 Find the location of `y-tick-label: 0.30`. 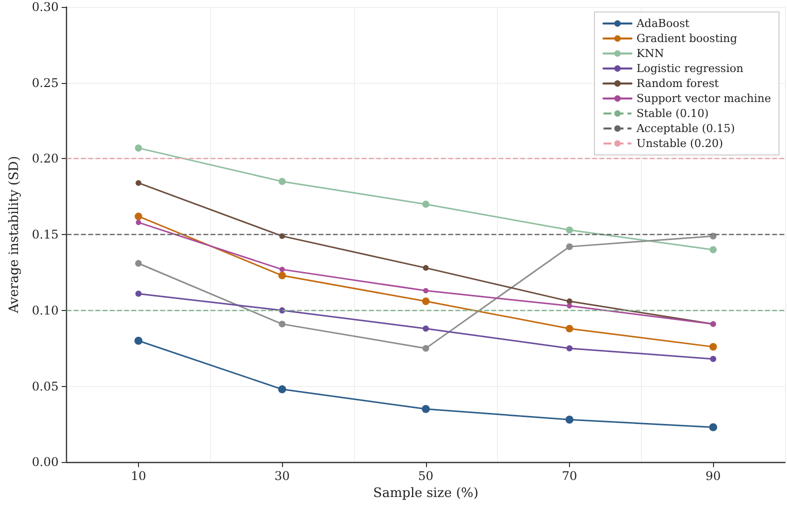

y-tick-label: 0.30 is located at coordinates (45, 7).